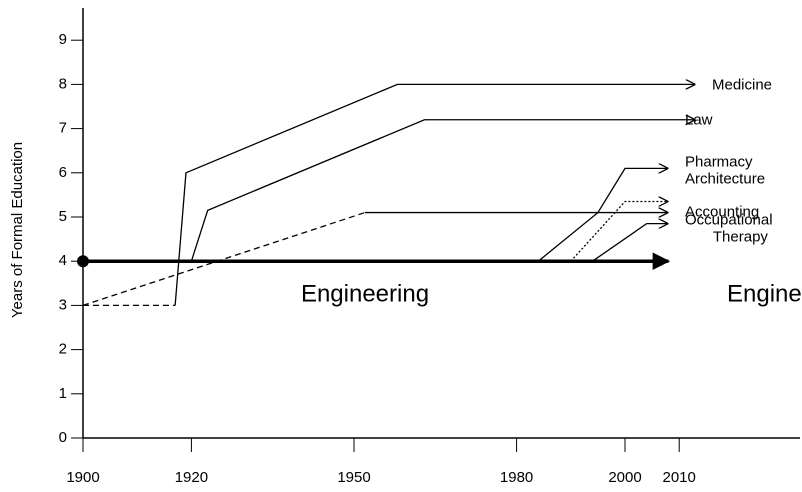 The image size is (802, 492). I want to click on x-tick-label: 1920, so click(191, 477).